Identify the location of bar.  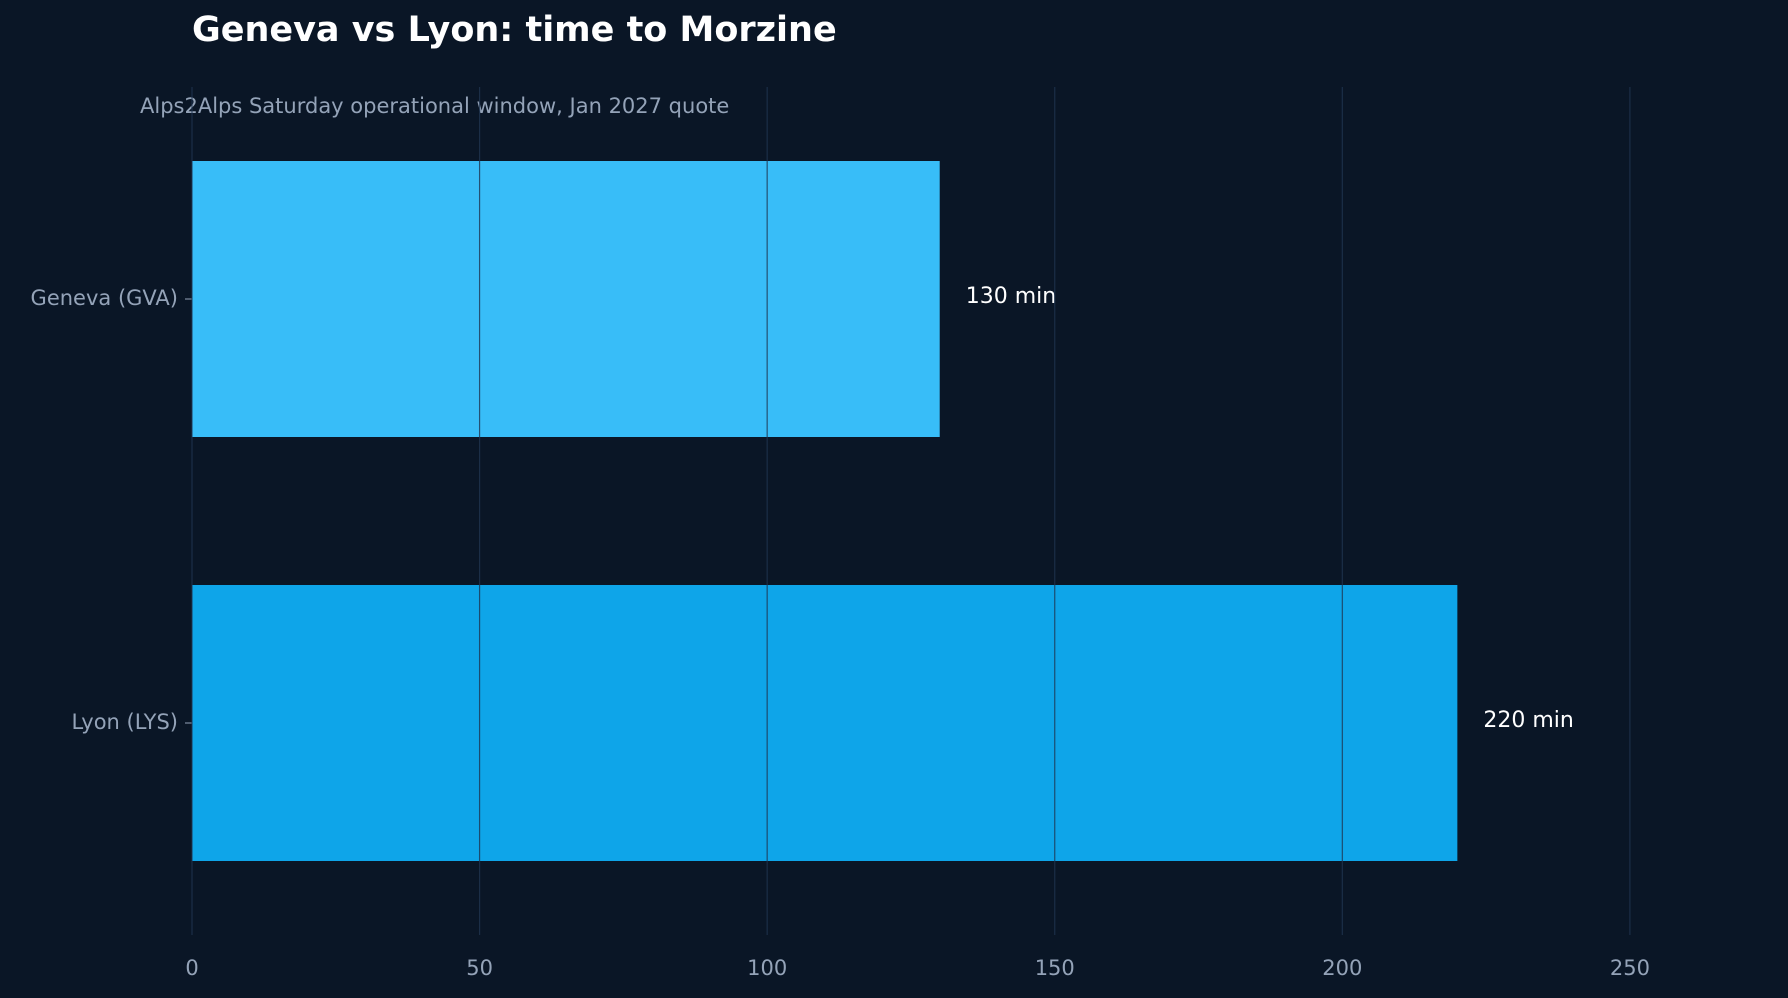
(566, 299).